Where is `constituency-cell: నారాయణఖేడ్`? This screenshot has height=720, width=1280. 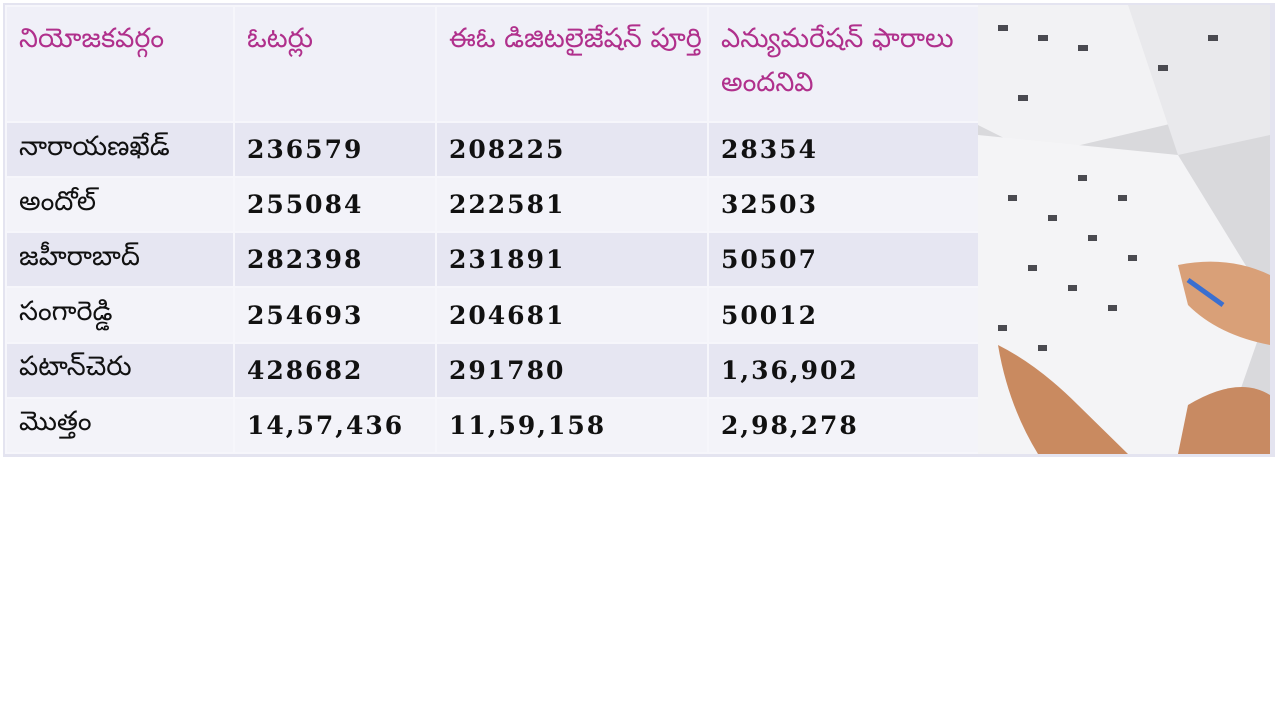
constituency-cell: నారాయణఖేడ్ is located at coordinates (120, 149).